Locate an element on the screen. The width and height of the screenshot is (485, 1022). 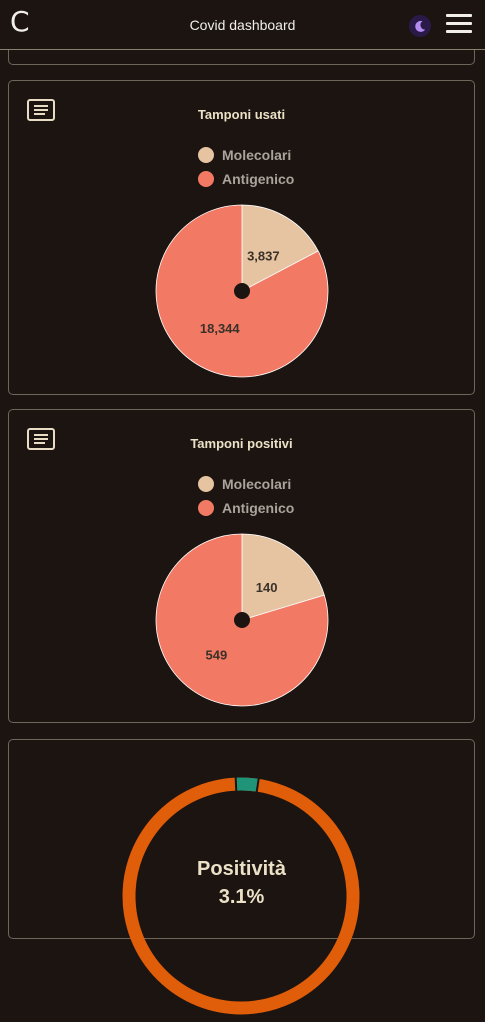
pie-chart-tamponi-usati: 3,837 18,344 is located at coordinates (242, 291).